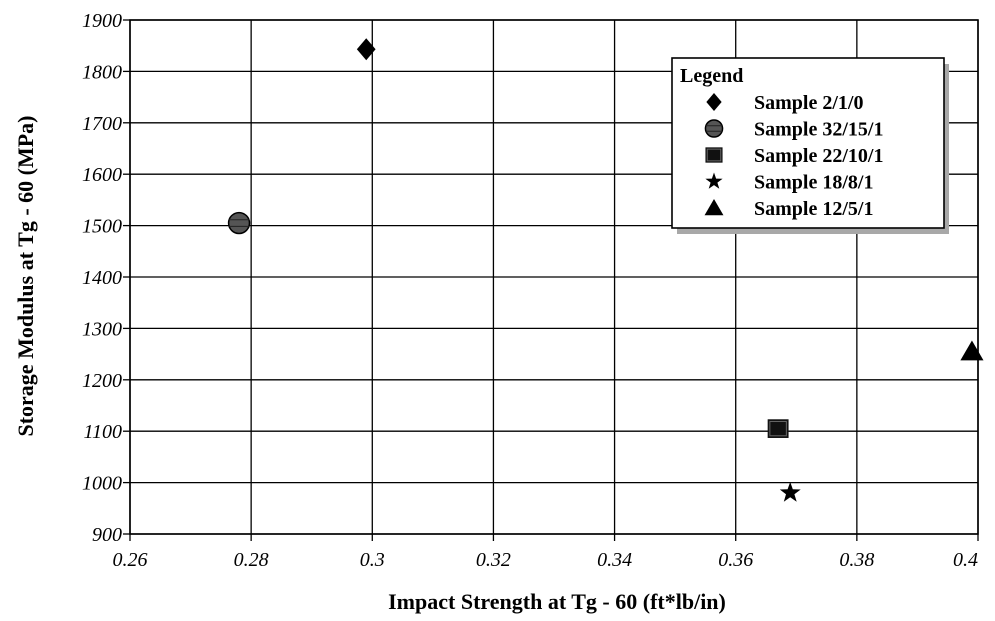 This screenshot has height=621, width=995. What do you see at coordinates (102, 72) in the screenshot?
I see `y-tick-label: 1800` at bounding box center [102, 72].